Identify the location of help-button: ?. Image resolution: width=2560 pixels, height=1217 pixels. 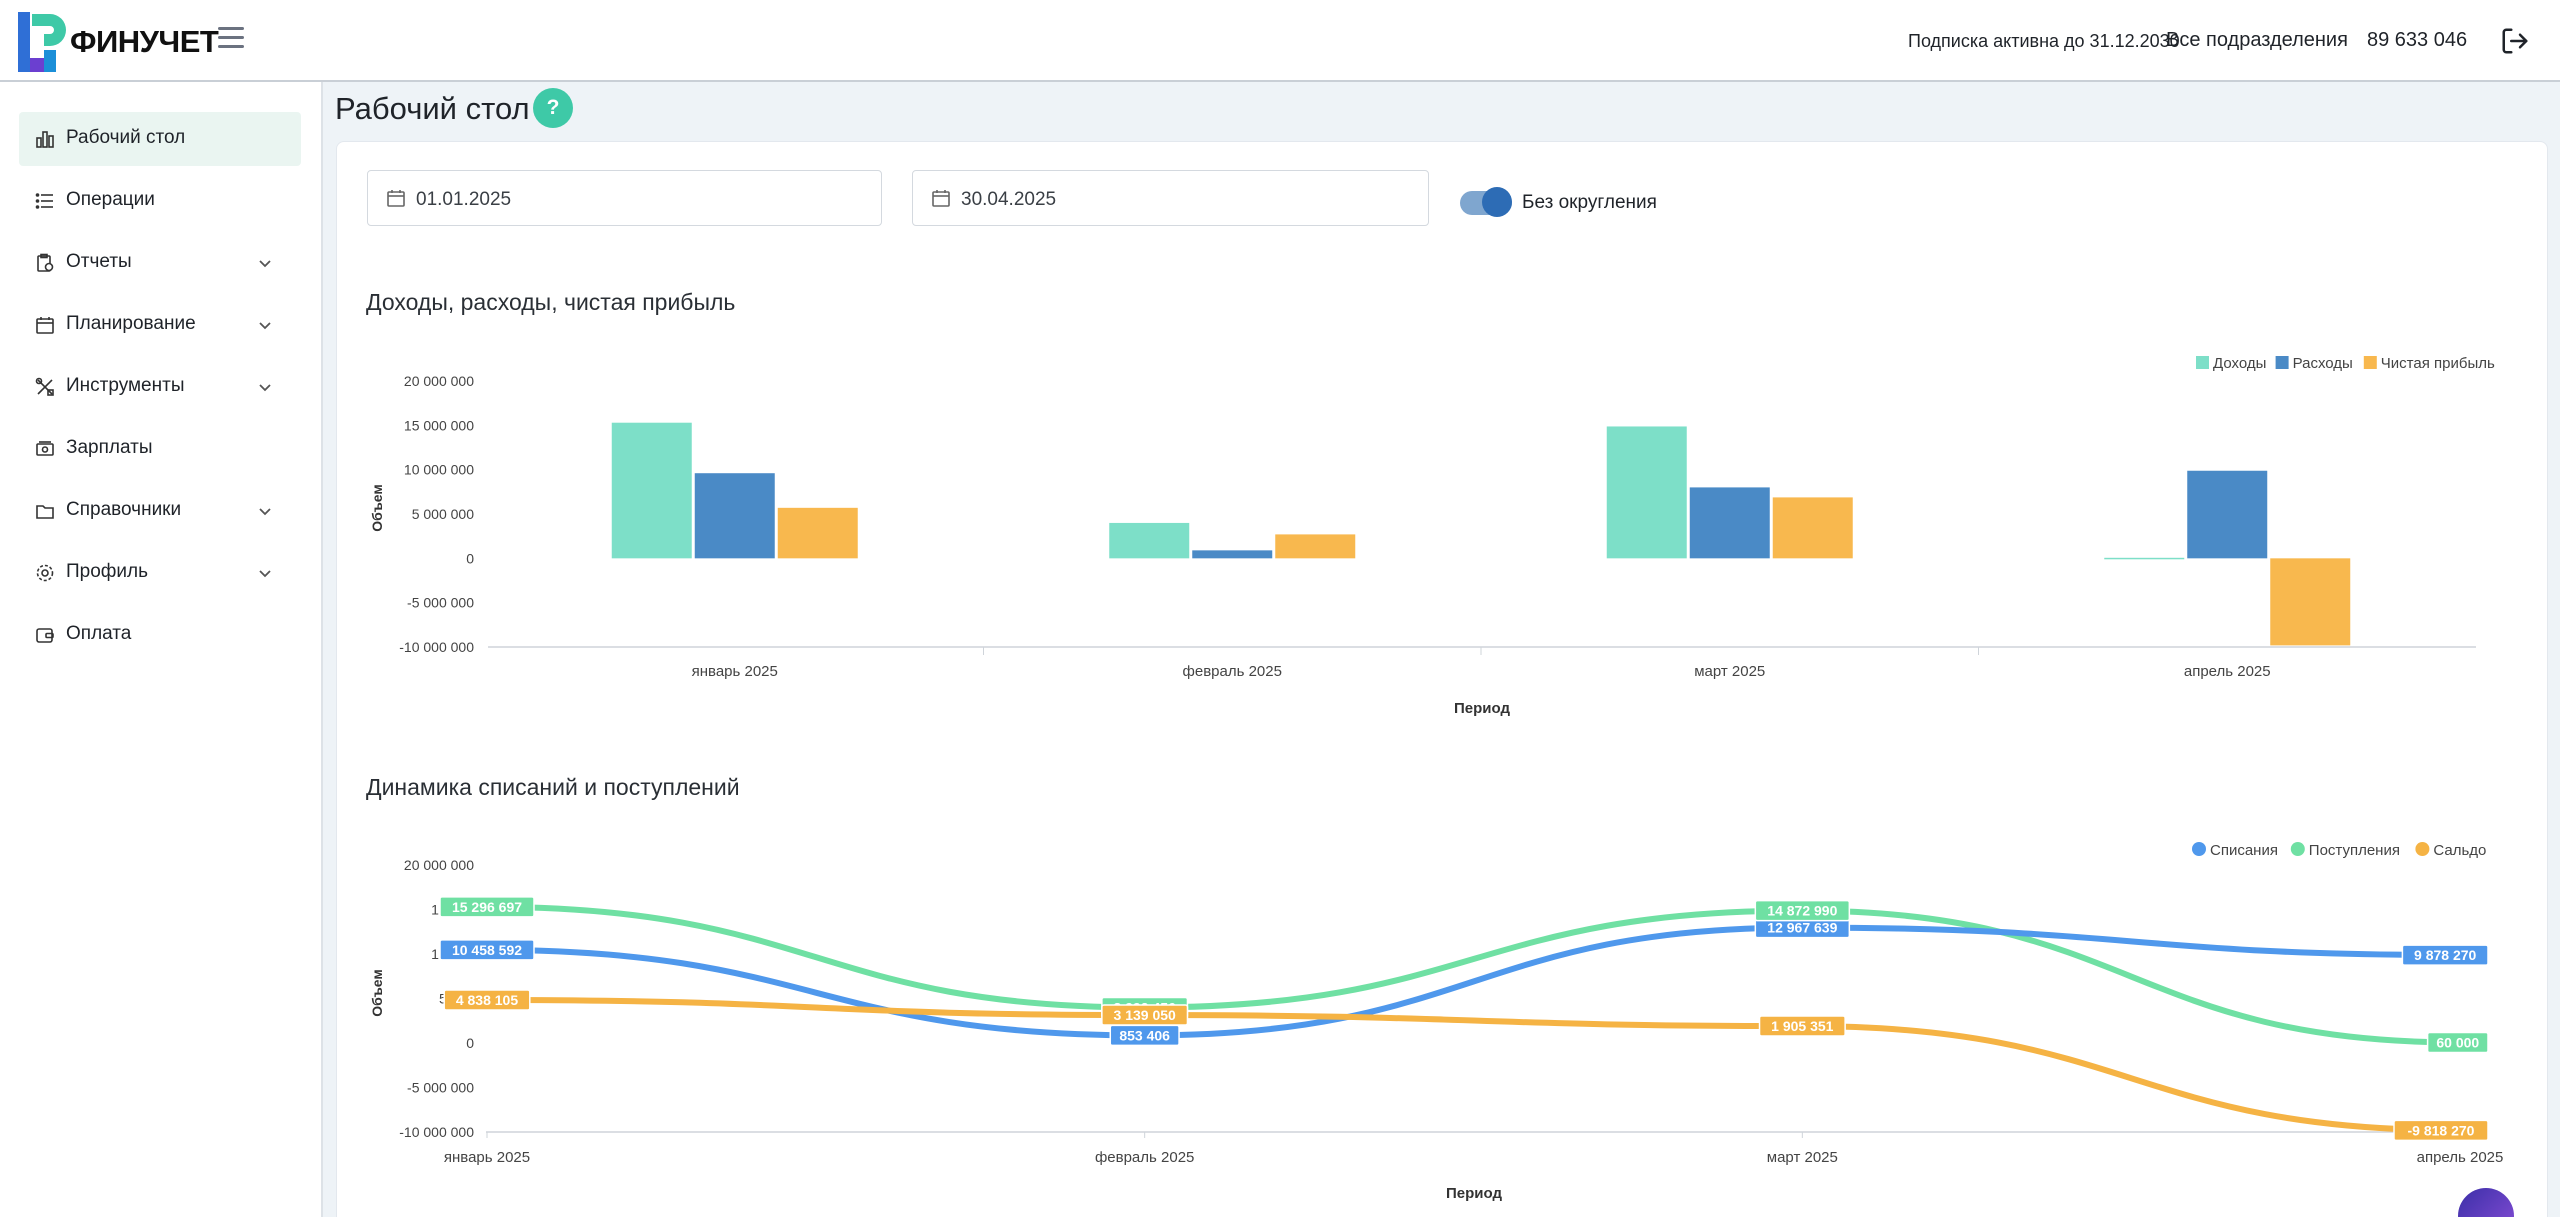
(553, 108).